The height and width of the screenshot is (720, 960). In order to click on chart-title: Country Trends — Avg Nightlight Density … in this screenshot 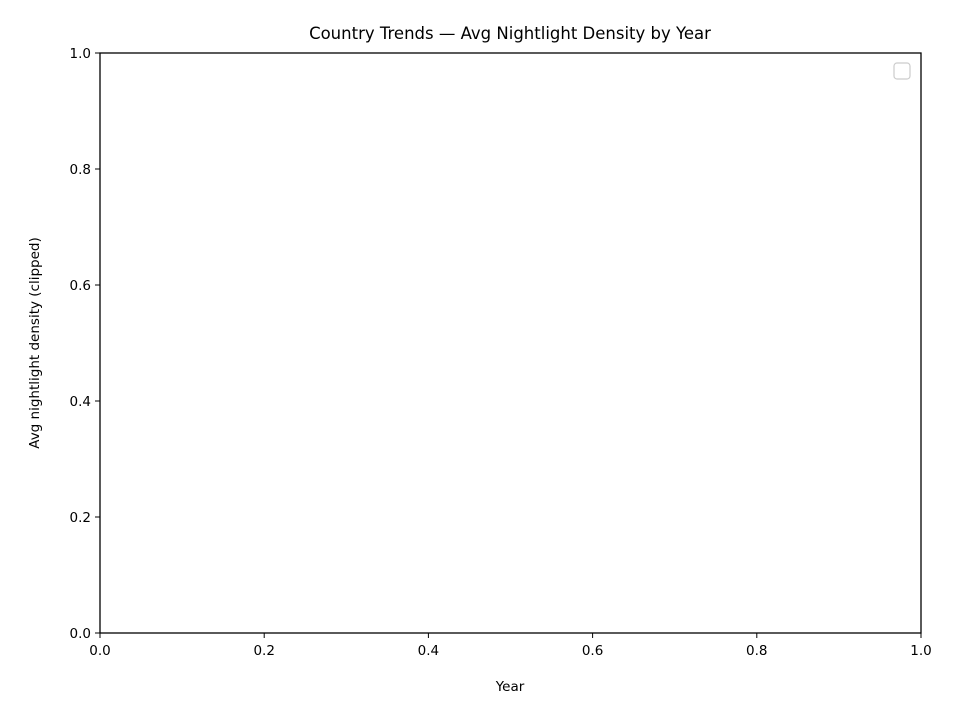, I will do `click(510, 33)`.